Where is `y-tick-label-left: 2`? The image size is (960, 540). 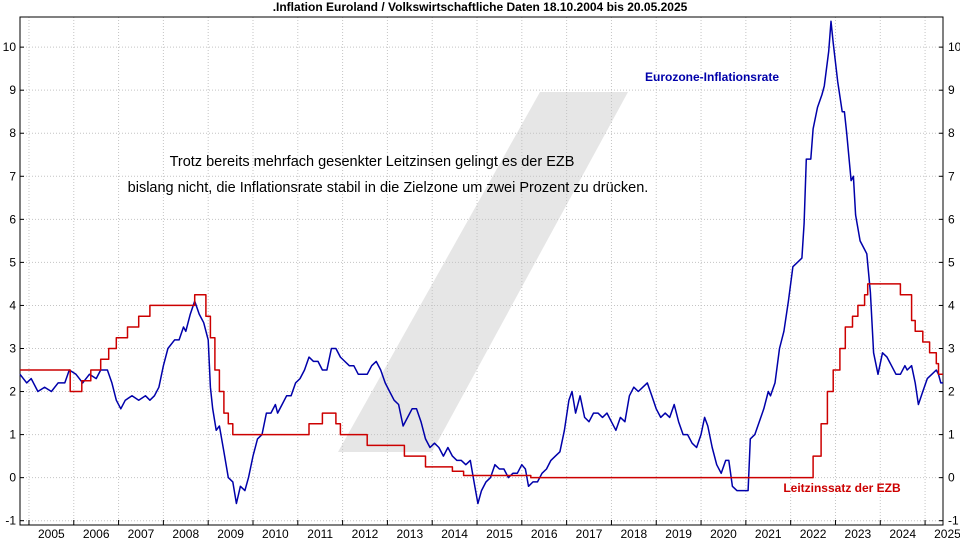 y-tick-label-left: 2 is located at coordinates (12, 392).